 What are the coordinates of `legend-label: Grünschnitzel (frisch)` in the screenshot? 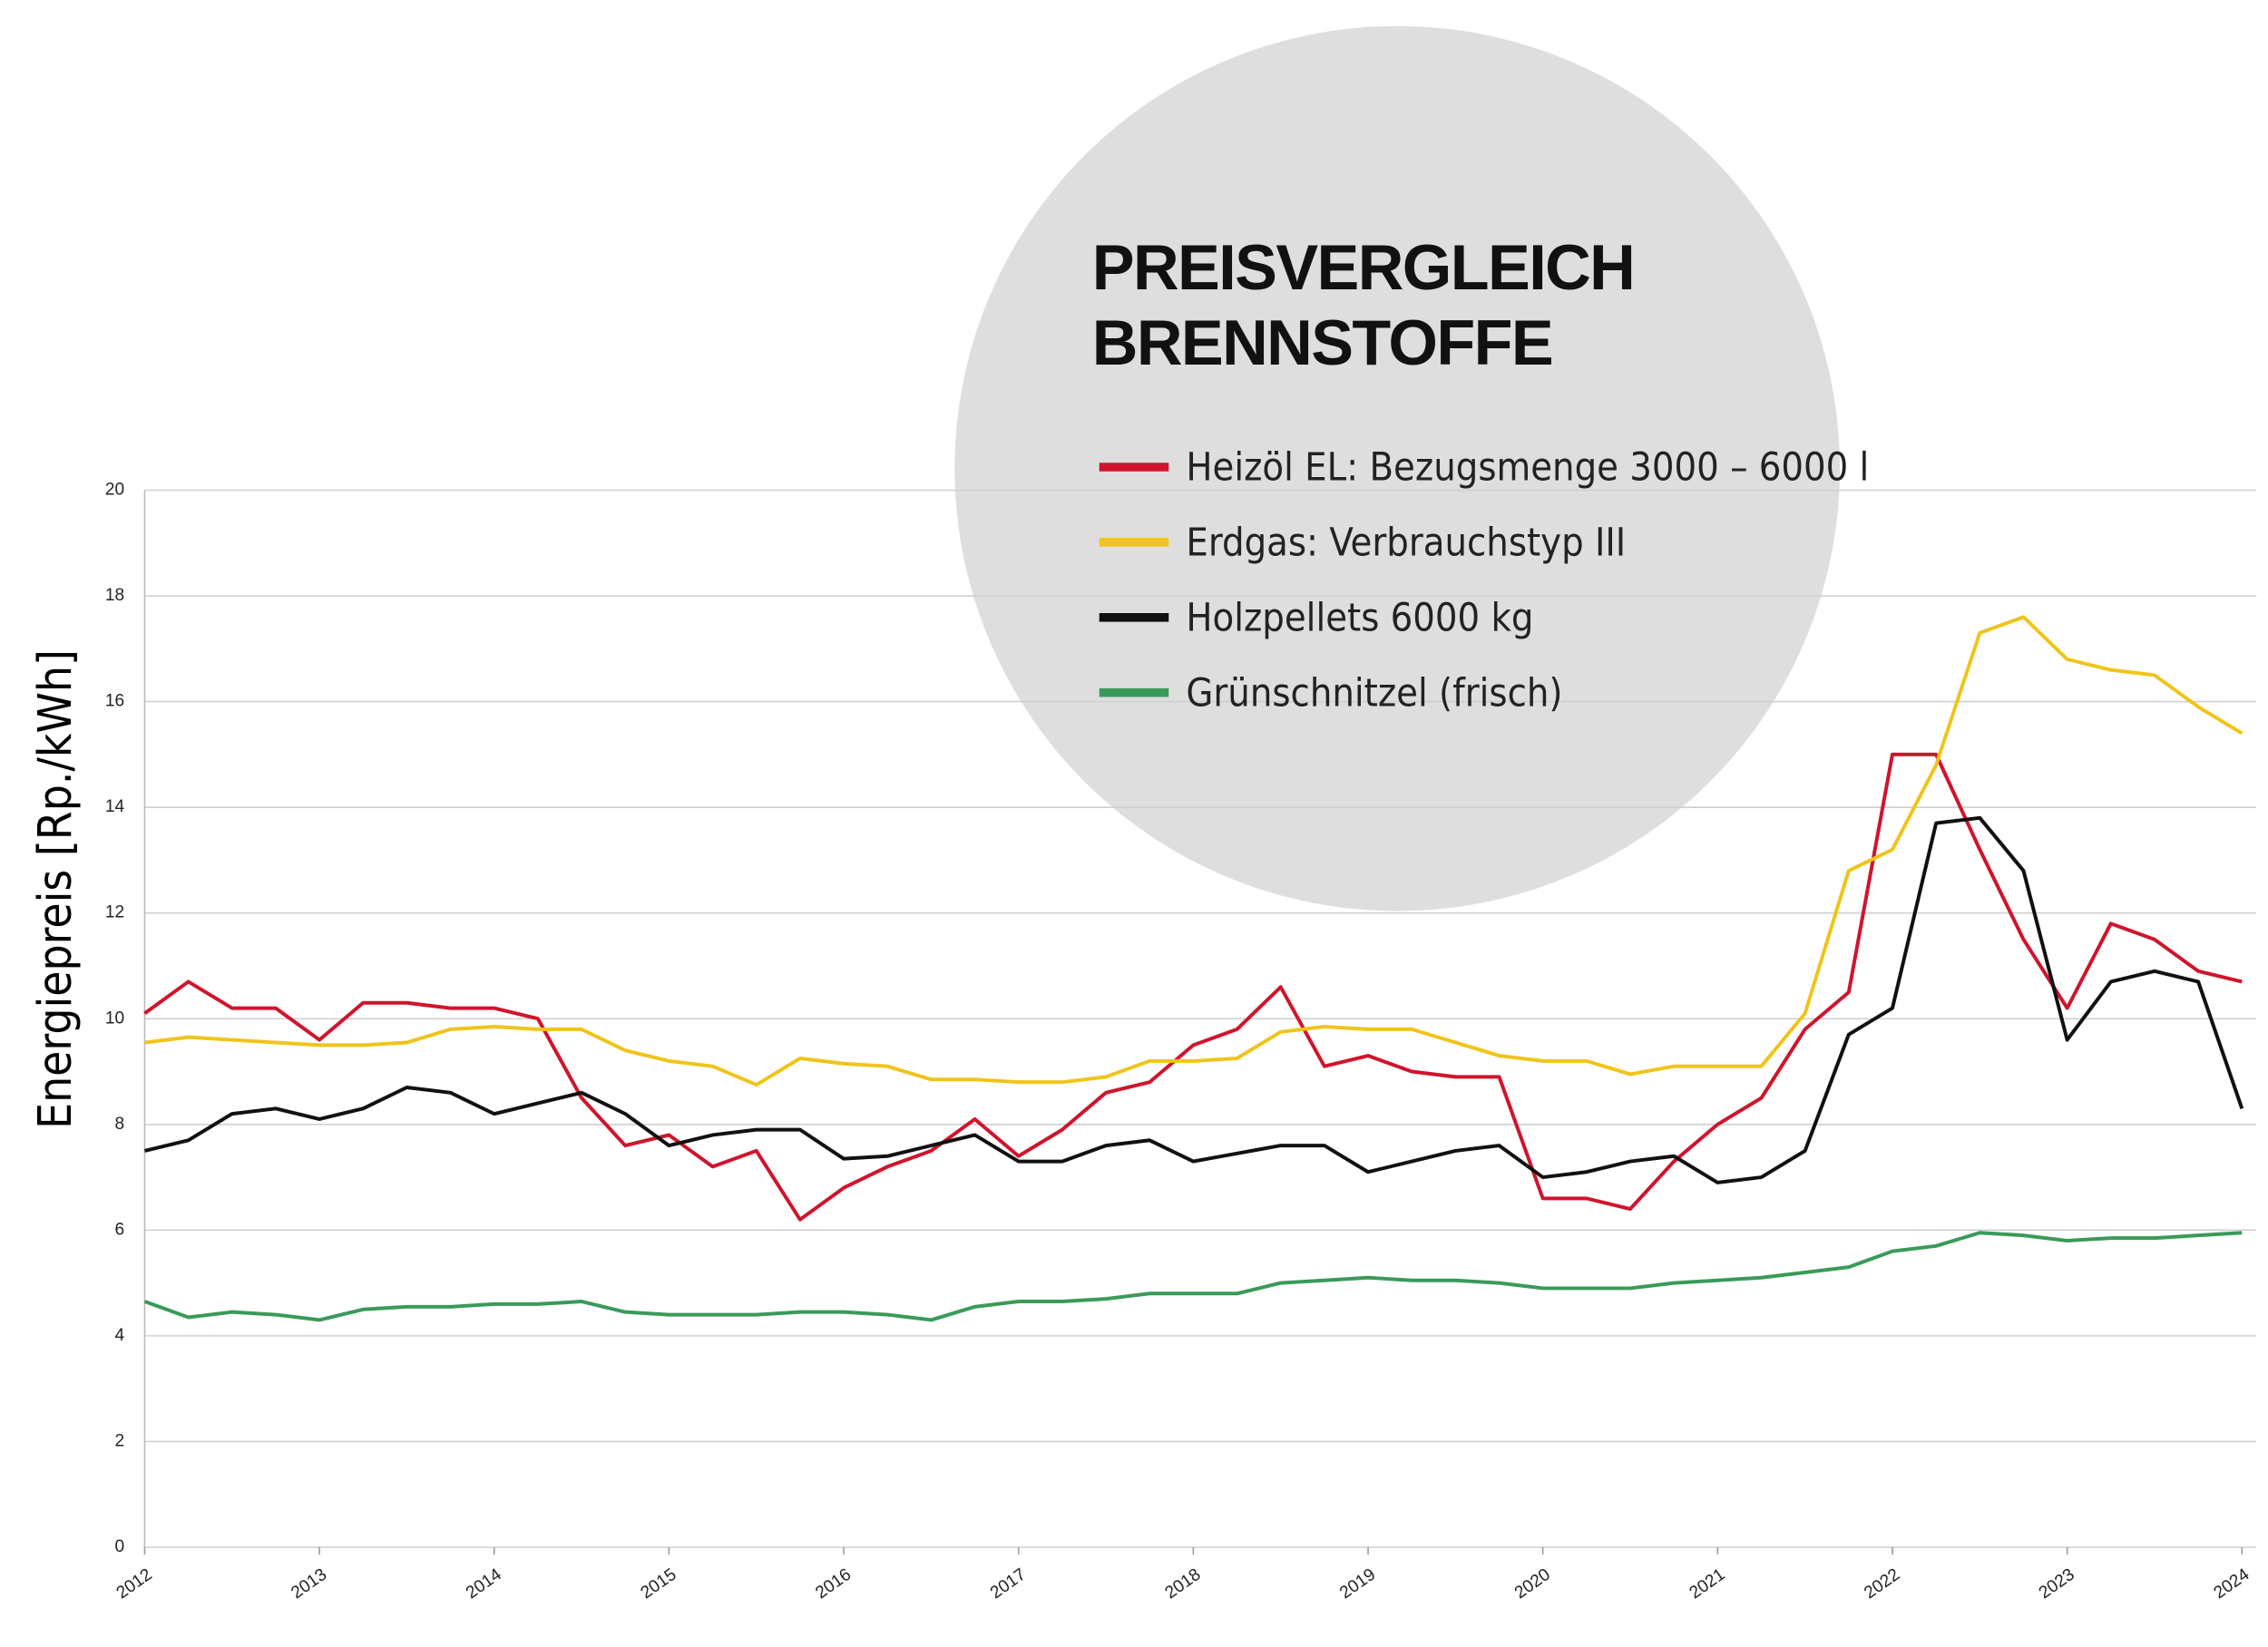 It's located at (1374, 693).